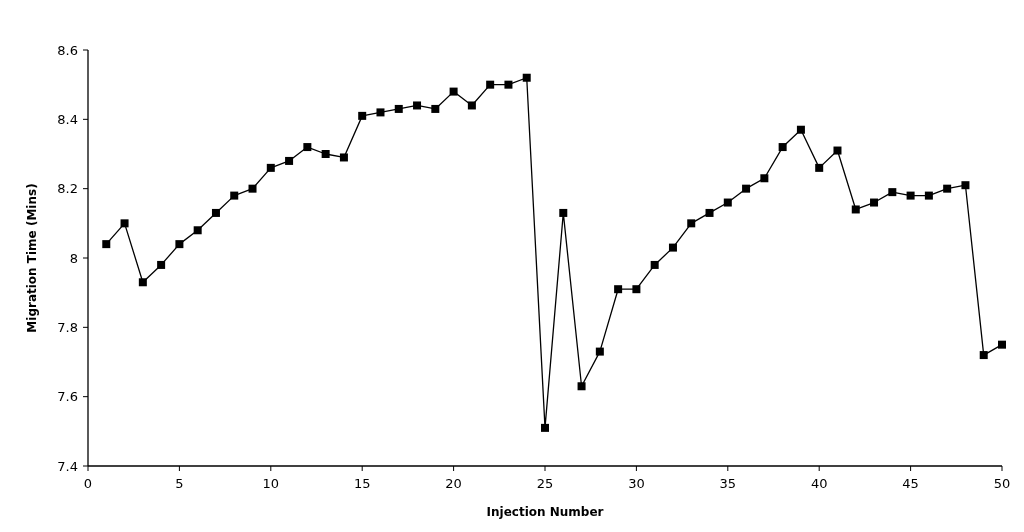 The width and height of the screenshot is (1024, 532). Describe the element at coordinates (67, 189) in the screenshot. I see `y-tick-label: 8.2` at that location.